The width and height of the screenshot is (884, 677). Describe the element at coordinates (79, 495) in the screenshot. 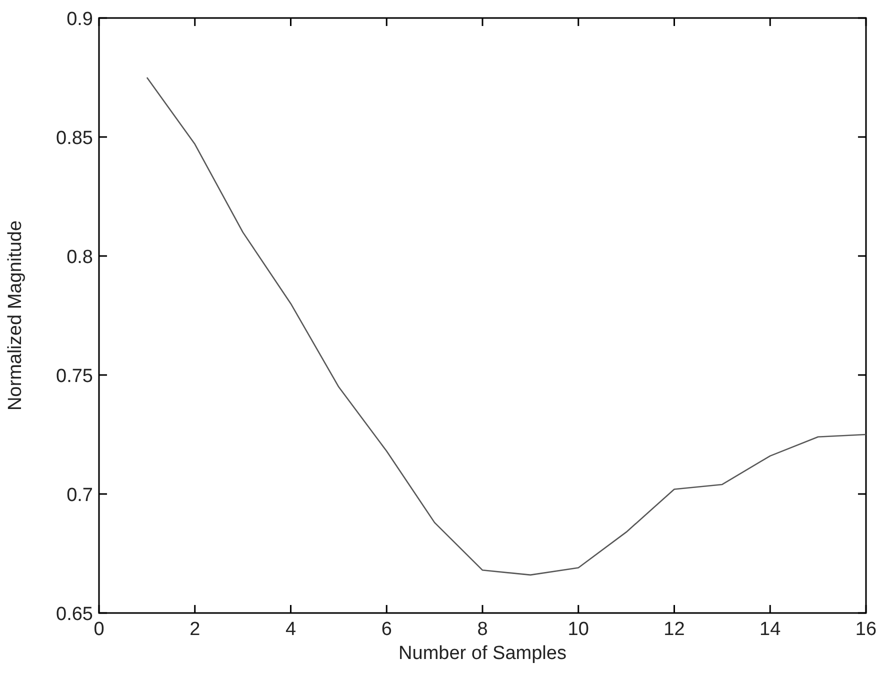

I see `y-tick-label: 0.7` at that location.